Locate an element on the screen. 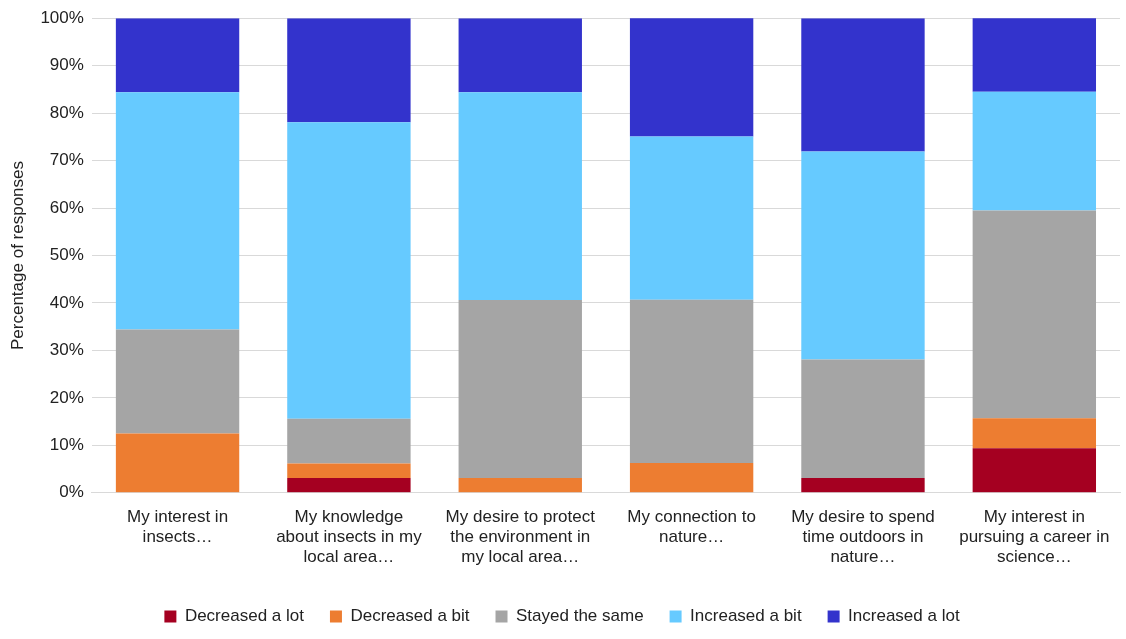 Image resolution: width=1126 pixels, height=639 pixels. y-tick-label: 50% is located at coordinates (66, 255).